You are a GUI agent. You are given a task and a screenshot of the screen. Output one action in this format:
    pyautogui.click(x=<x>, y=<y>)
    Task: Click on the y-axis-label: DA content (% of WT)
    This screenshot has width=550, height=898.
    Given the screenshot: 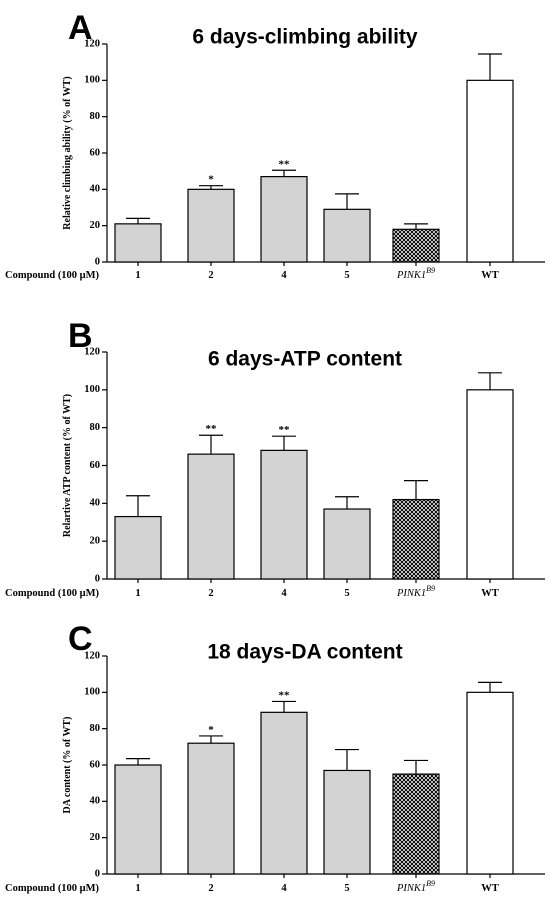 What is the action you would take?
    pyautogui.click(x=67, y=764)
    